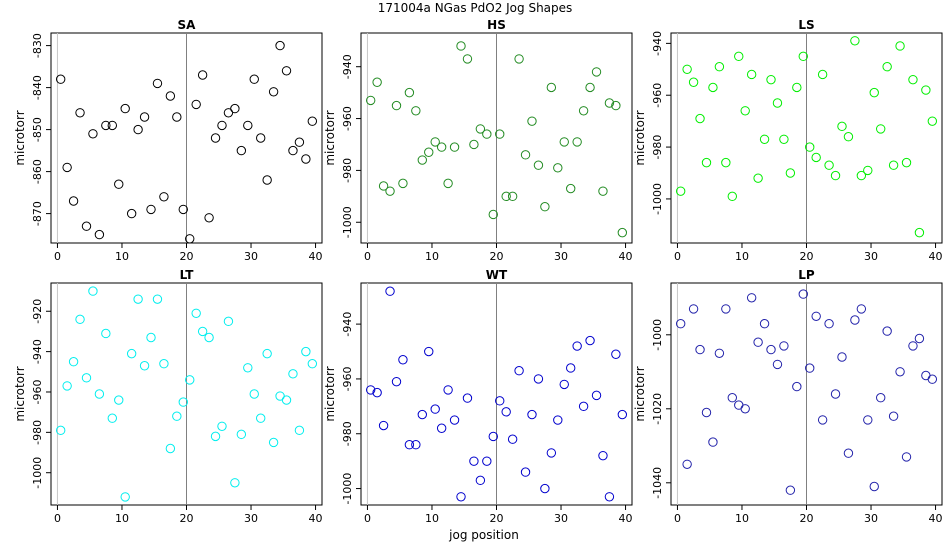 The image size is (950, 550). Describe the element at coordinates (561, 518) in the screenshot. I see `panel-wt-x-tick-label: 30` at that location.